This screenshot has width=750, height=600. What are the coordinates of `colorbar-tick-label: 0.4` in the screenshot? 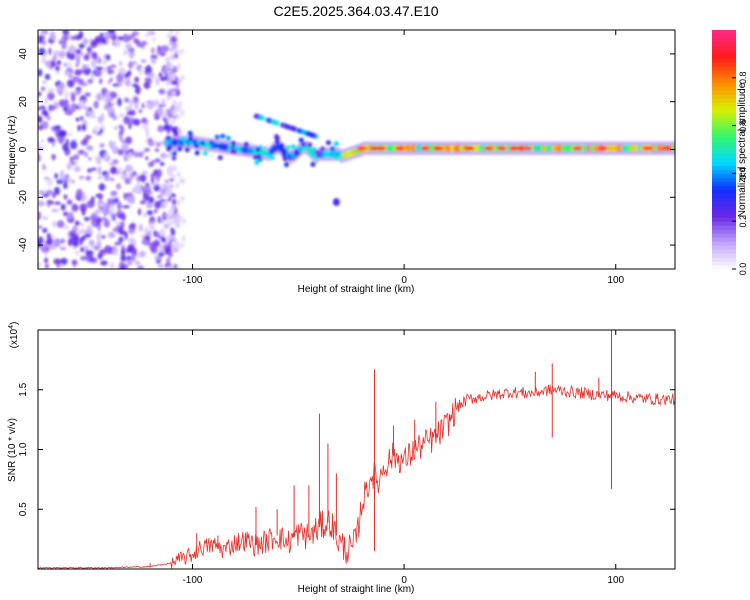 It's located at (743, 173).